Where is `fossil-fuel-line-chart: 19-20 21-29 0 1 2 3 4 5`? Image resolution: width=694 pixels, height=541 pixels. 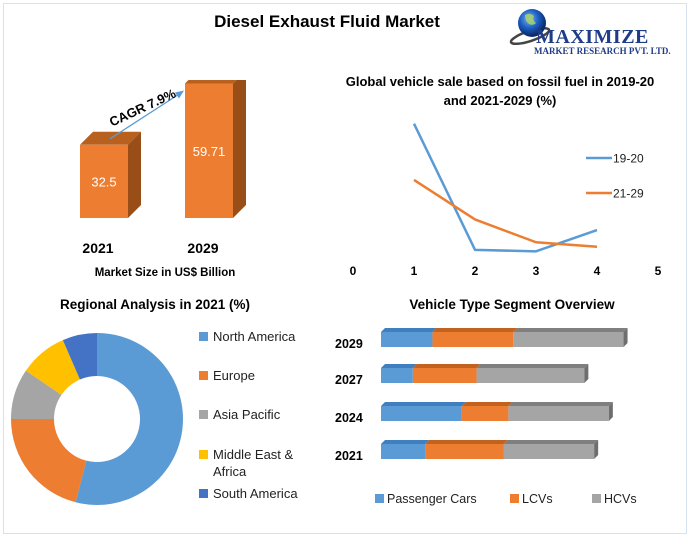
fossil-fuel-line-chart: 19-20 21-29 0 1 2 3 4 5 is located at coordinates (506, 200).